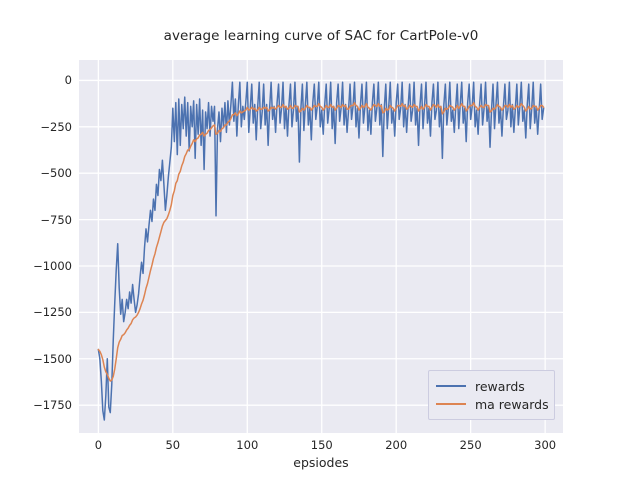 This screenshot has height=480, width=640. Describe the element at coordinates (56, 173) in the screenshot. I see `y-tick-label: −500` at that location.